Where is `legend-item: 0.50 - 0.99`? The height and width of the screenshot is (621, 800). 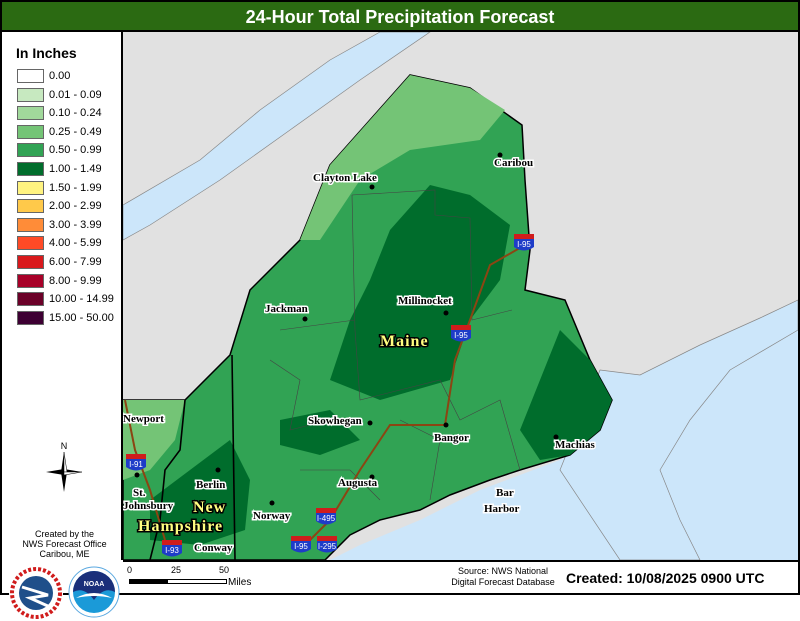 legend-item: 0.50 - 0.99 is located at coordinates (59, 150).